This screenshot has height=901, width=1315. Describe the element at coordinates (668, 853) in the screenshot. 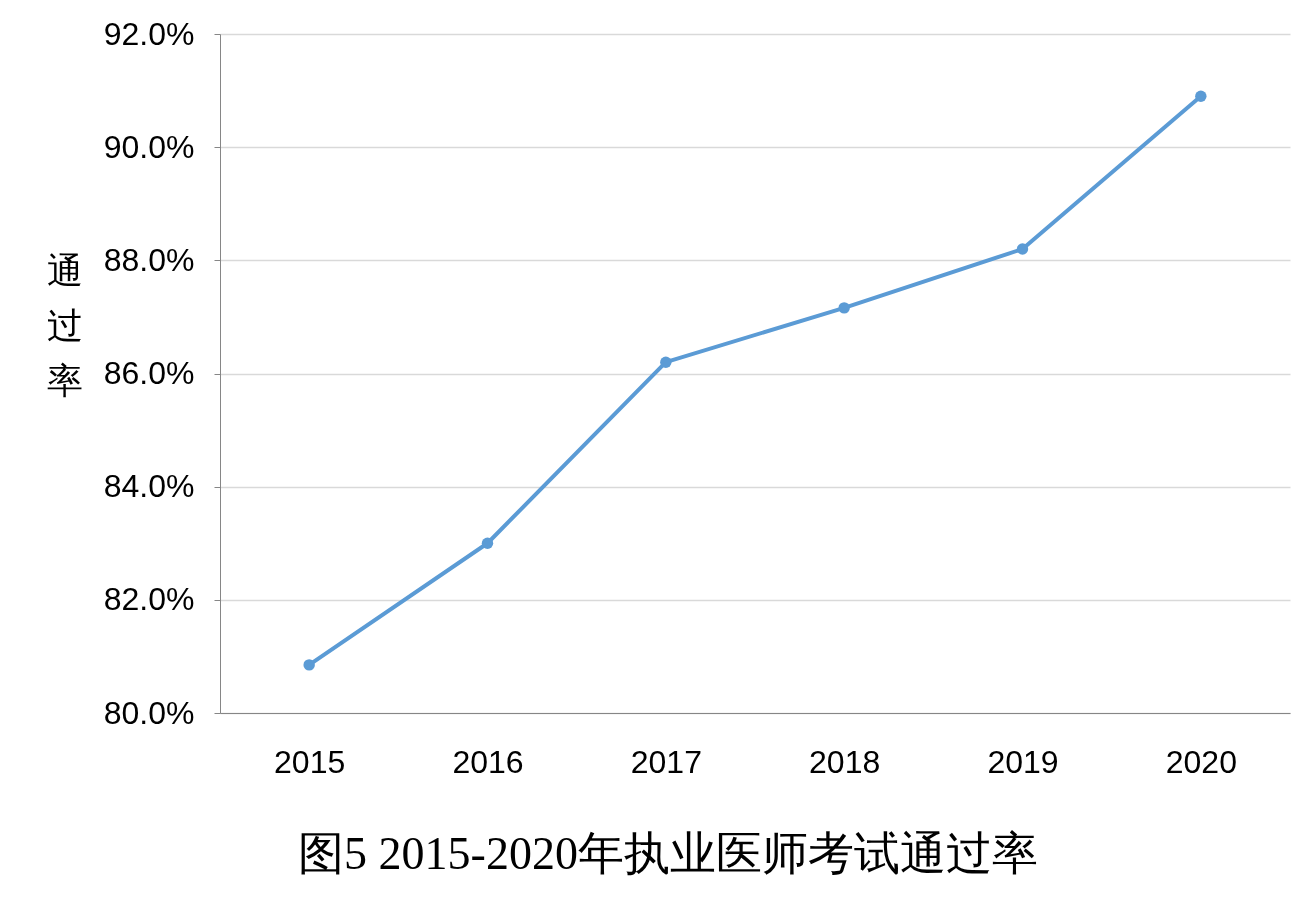

I see `text: 图5 2015-2020年执业医师考试通过率` at that location.